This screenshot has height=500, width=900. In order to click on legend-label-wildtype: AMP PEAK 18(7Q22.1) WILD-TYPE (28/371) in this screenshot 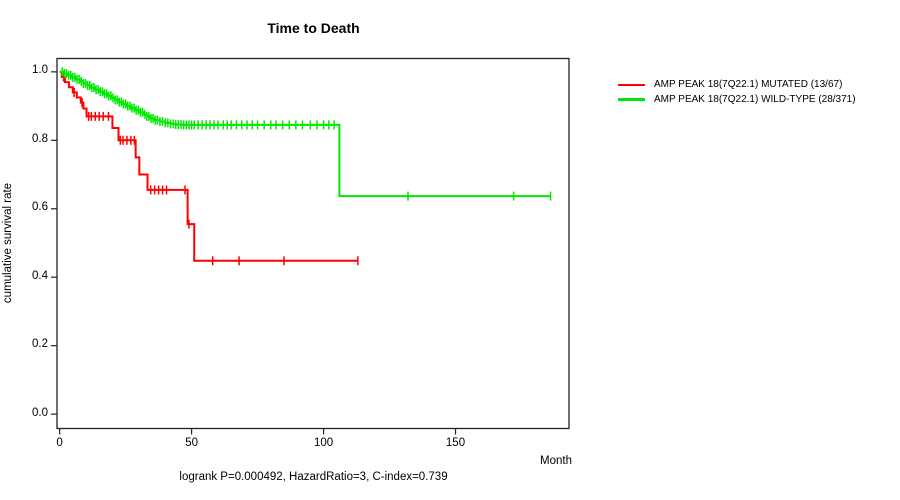, I will do `click(755, 99)`.